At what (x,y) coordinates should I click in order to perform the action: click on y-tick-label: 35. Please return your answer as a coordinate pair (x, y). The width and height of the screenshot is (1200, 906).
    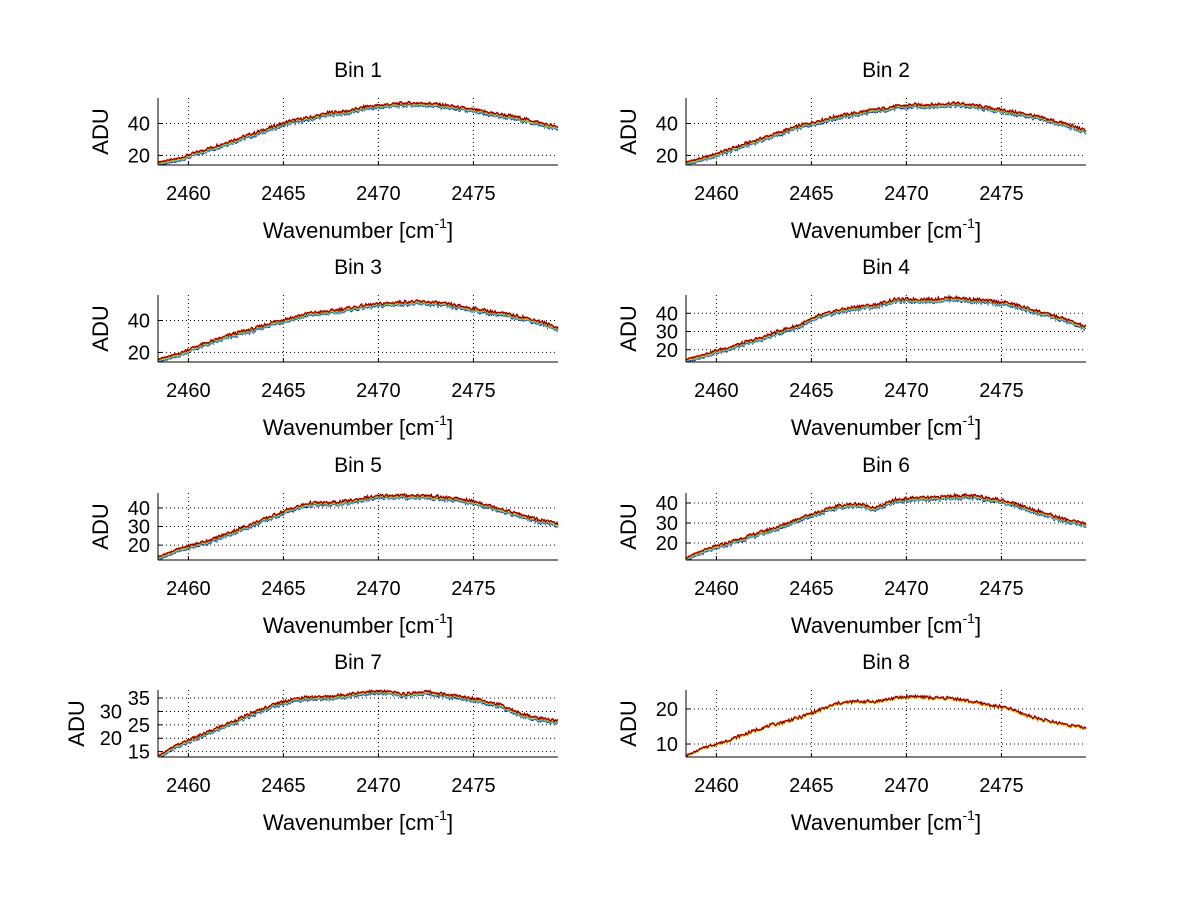
    Looking at the image, I should click on (139, 699).